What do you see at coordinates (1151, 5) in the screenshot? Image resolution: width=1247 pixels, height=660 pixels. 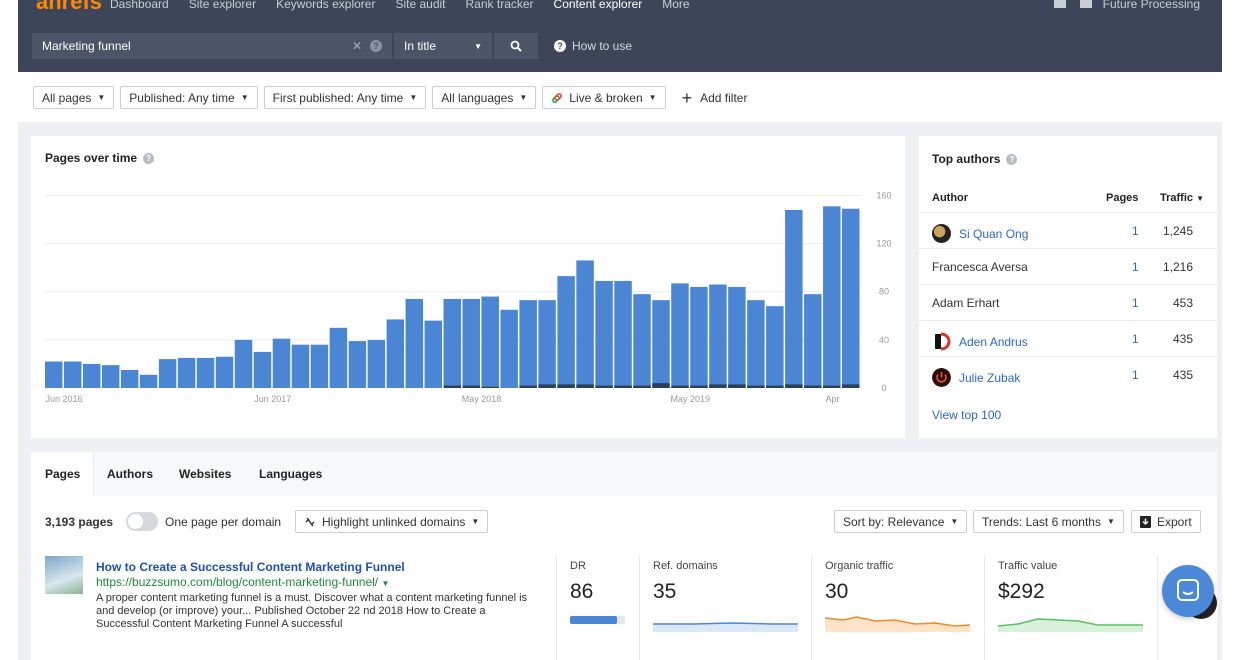 I see `user-menu: Future Processing` at bounding box center [1151, 5].